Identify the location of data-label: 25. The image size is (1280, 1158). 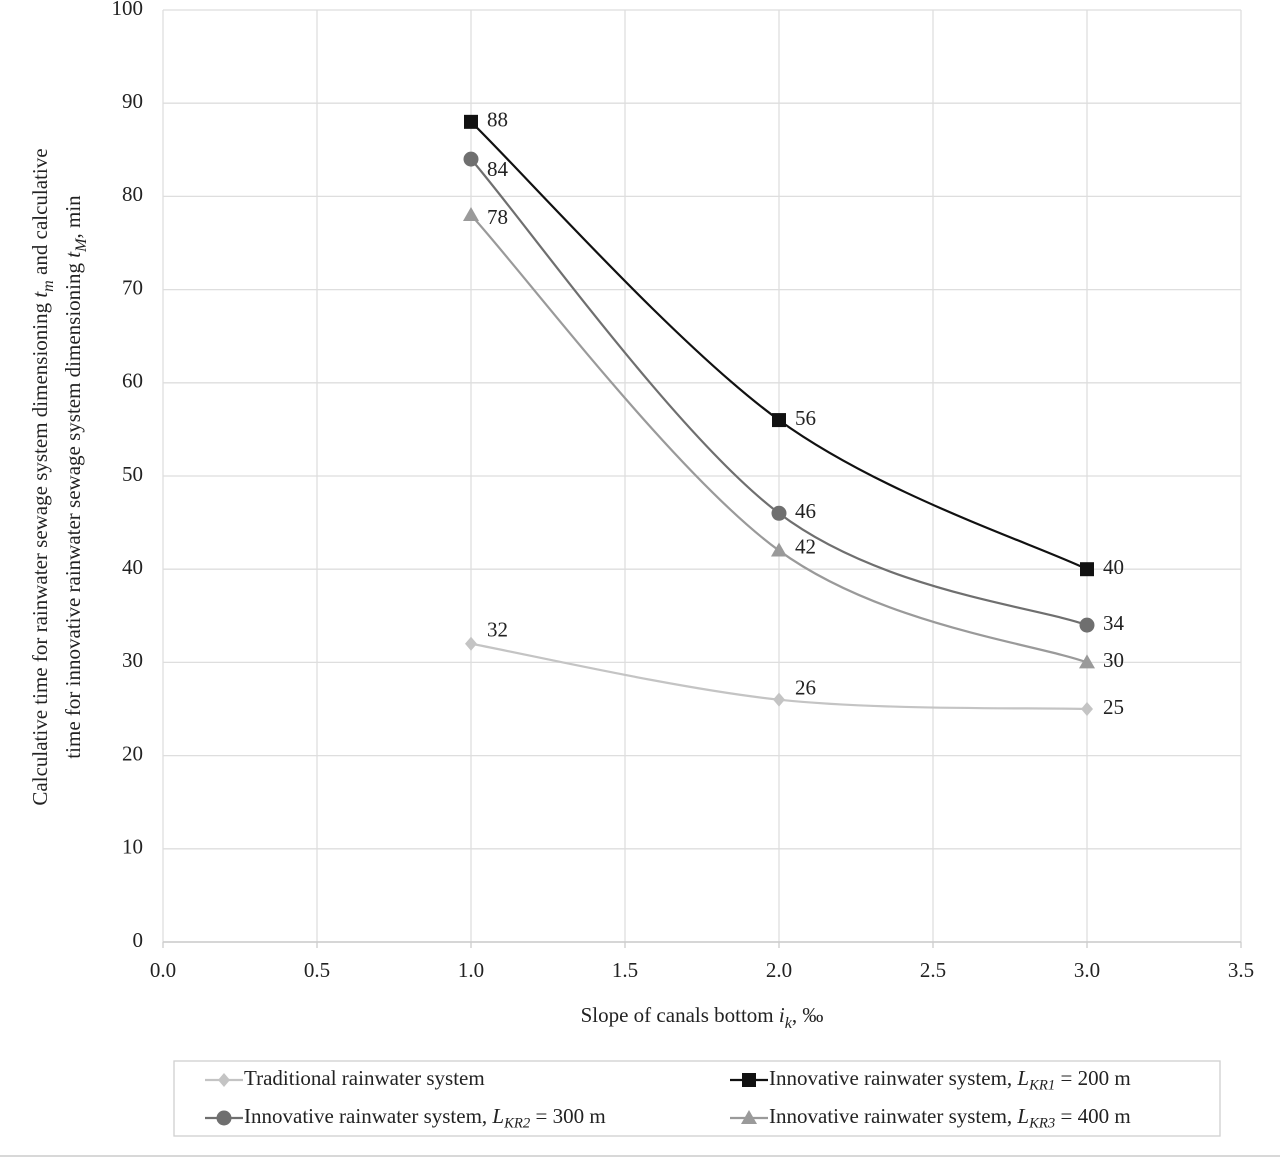
(1113, 707).